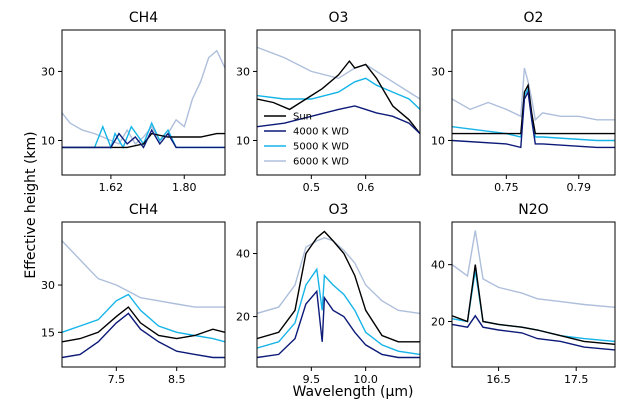 The image size is (637, 408). I want to click on x-tick-label: 9.5, so click(312, 379).